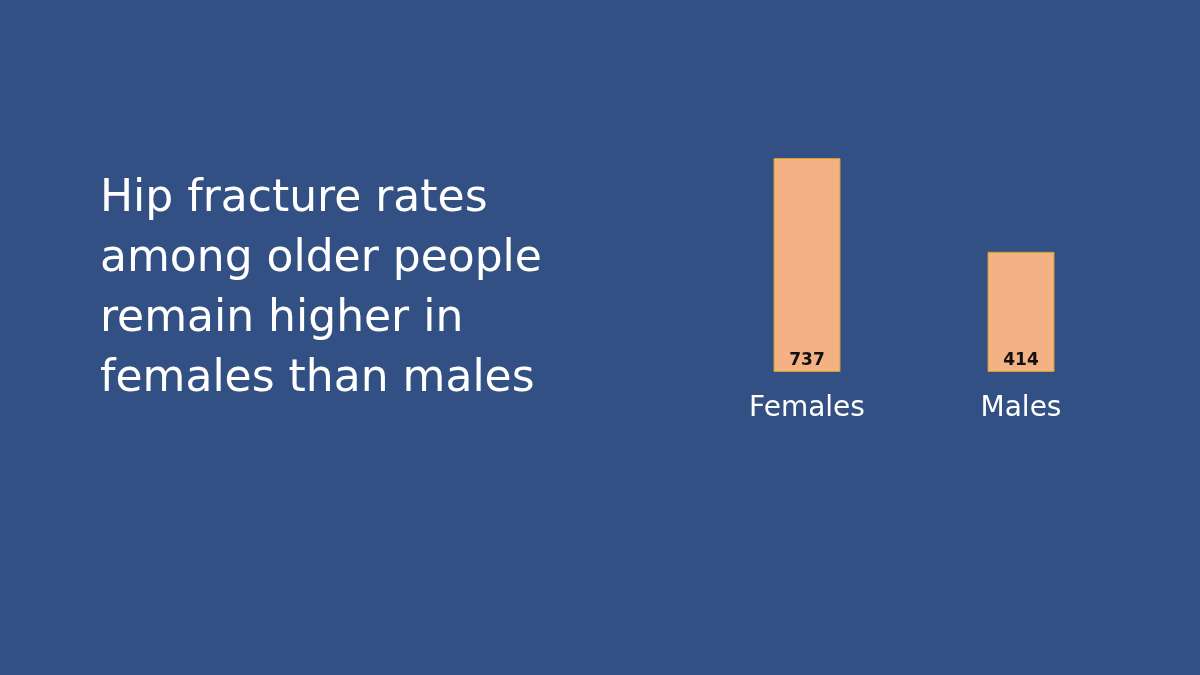  What do you see at coordinates (328, 285) in the screenshot?
I see `text: Hip fracture rates among older people remain higher in females than males` at bounding box center [328, 285].